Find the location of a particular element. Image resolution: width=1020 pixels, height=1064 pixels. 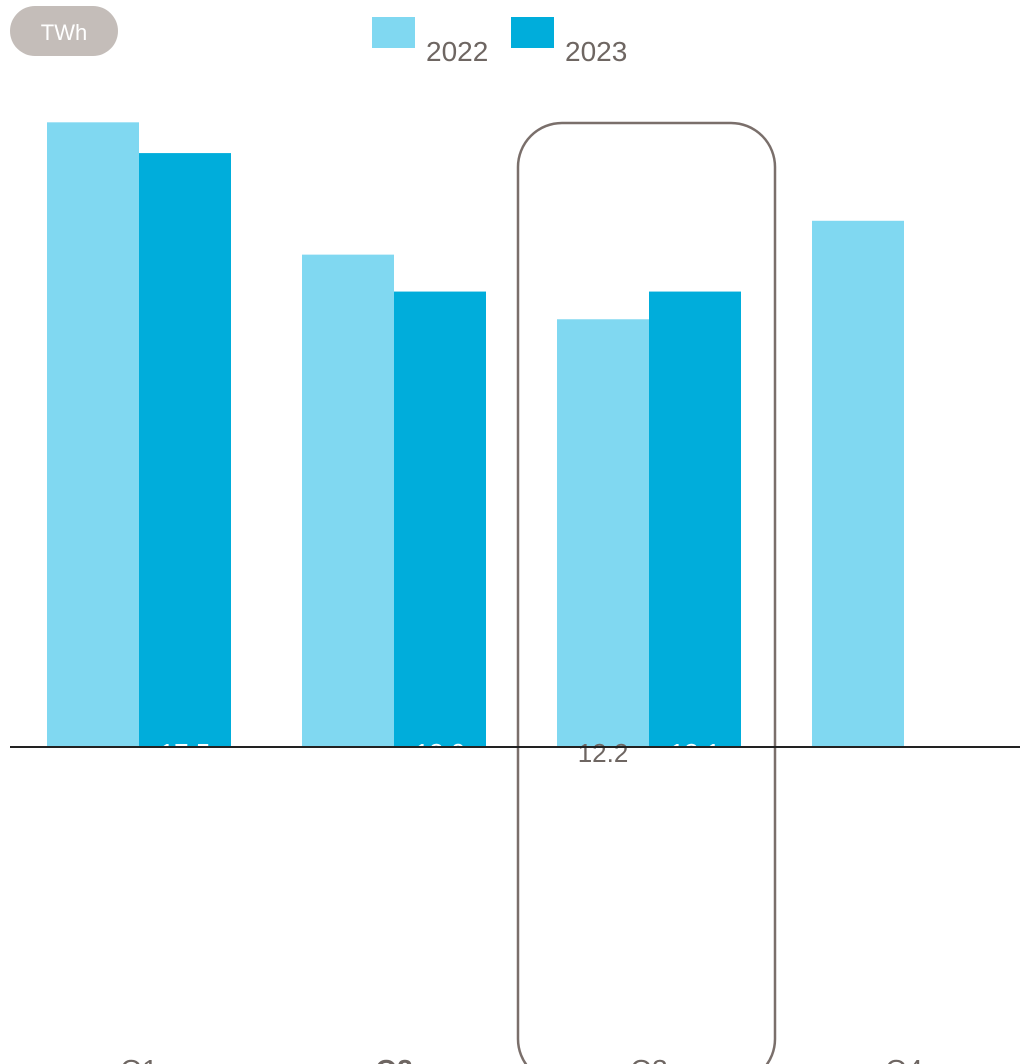

bar-q2-2022 is located at coordinates (348, 501).